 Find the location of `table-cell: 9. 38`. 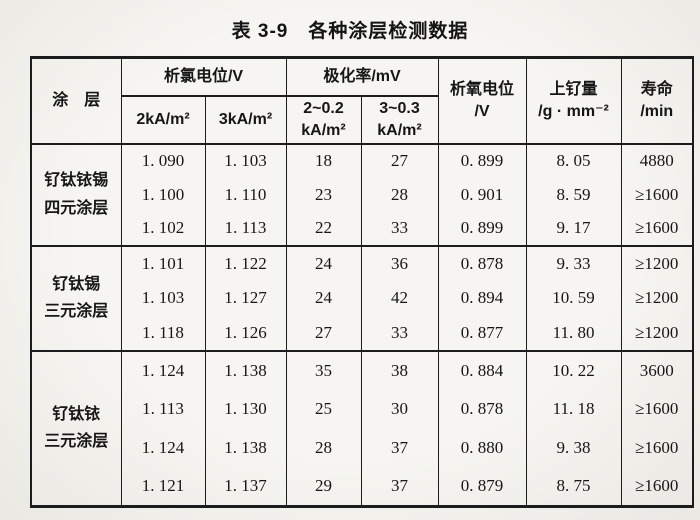

table-cell: 9. 38 is located at coordinates (573, 448).